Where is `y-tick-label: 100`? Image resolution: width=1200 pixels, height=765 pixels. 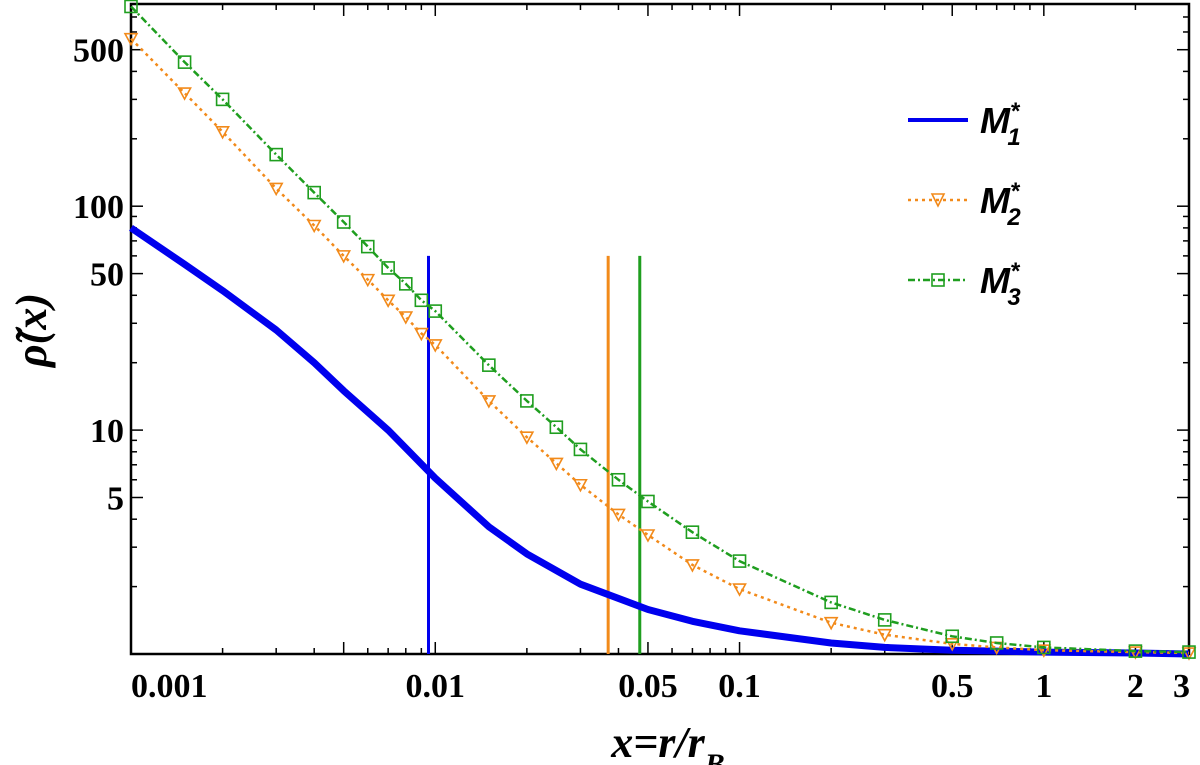 y-tick-label: 100 is located at coordinates (98, 207).